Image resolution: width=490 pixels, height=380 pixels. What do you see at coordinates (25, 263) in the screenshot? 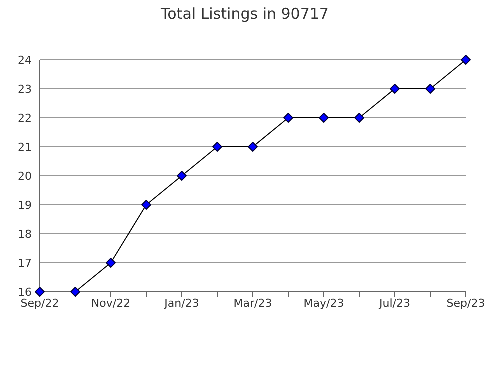
I see `y-tick-label: 17` at bounding box center [25, 263].